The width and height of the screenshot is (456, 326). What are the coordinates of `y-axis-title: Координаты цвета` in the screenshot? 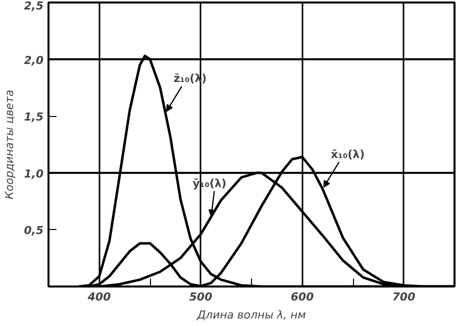 It's located at (9, 145).